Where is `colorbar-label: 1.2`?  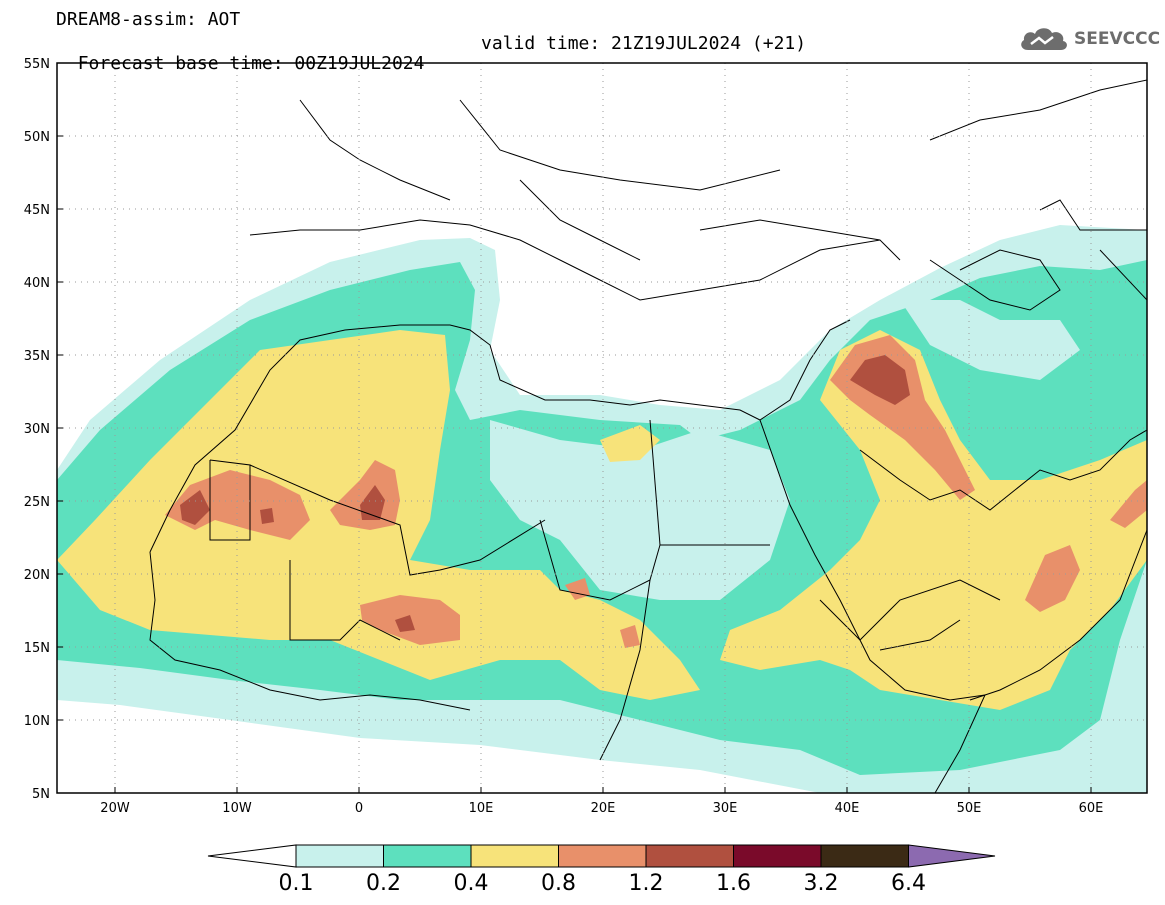 colorbar-label: 1.2 is located at coordinates (646, 883).